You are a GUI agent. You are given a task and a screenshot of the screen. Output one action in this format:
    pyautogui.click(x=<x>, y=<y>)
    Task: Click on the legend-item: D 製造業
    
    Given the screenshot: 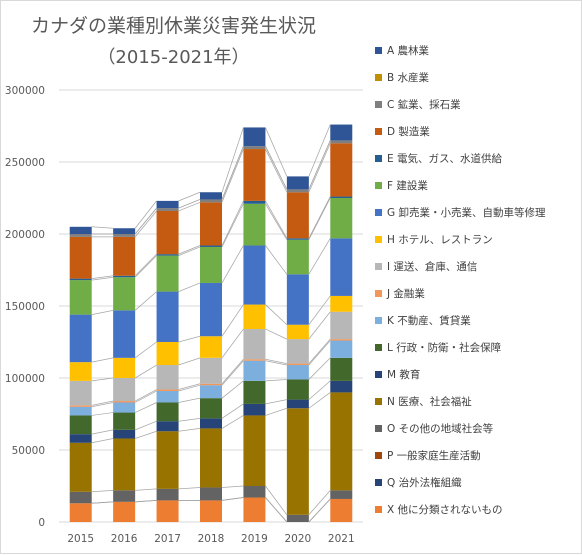 What is the action you would take?
    pyautogui.click(x=460, y=131)
    